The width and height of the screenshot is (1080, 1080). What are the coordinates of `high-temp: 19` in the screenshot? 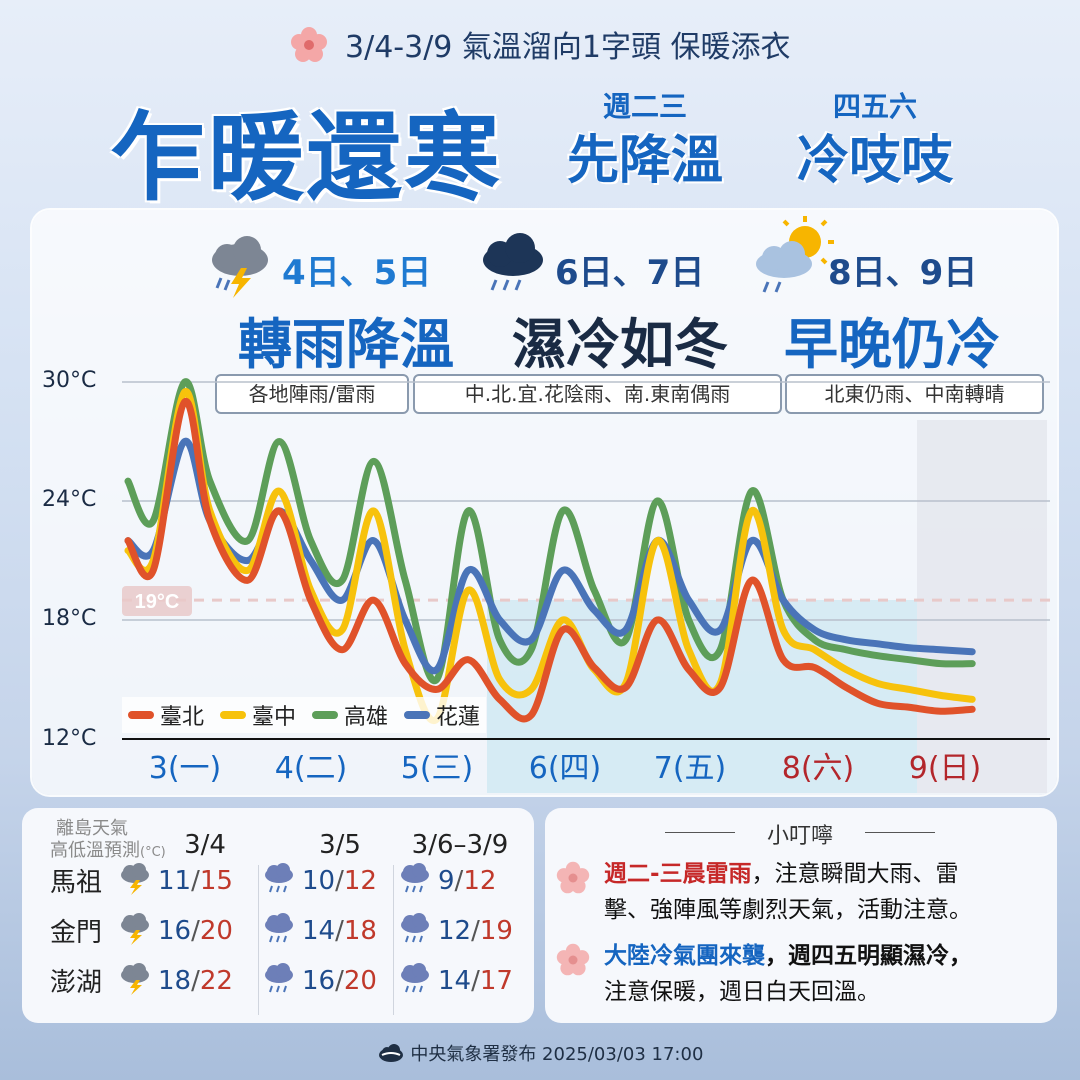 It's located at (496, 931).